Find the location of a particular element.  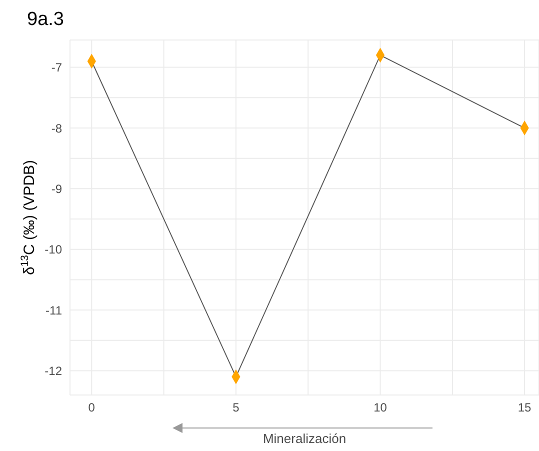

y-tick-label: -7 is located at coordinates (56, 67).